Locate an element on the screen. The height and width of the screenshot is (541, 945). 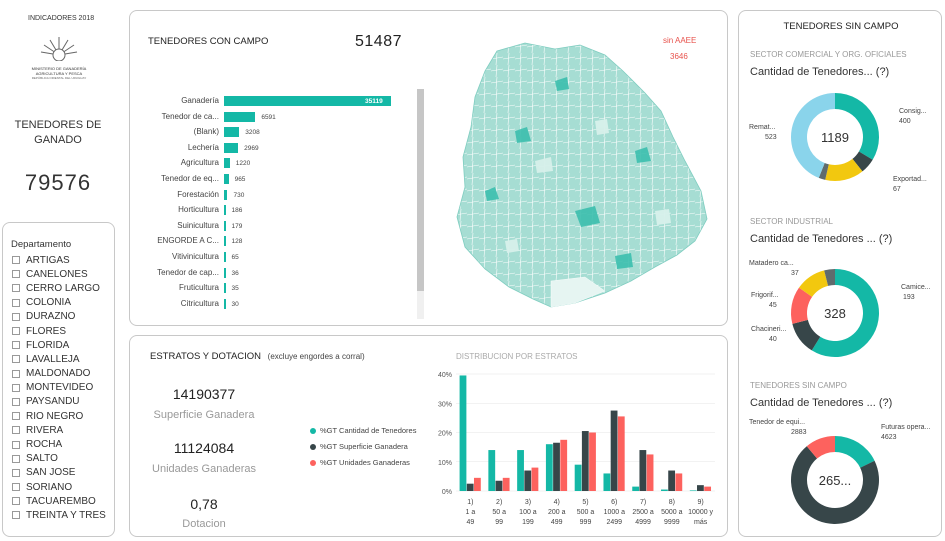
actividad-bar-row: Vitivinicultura 65 is located at coordinates (275, 257).